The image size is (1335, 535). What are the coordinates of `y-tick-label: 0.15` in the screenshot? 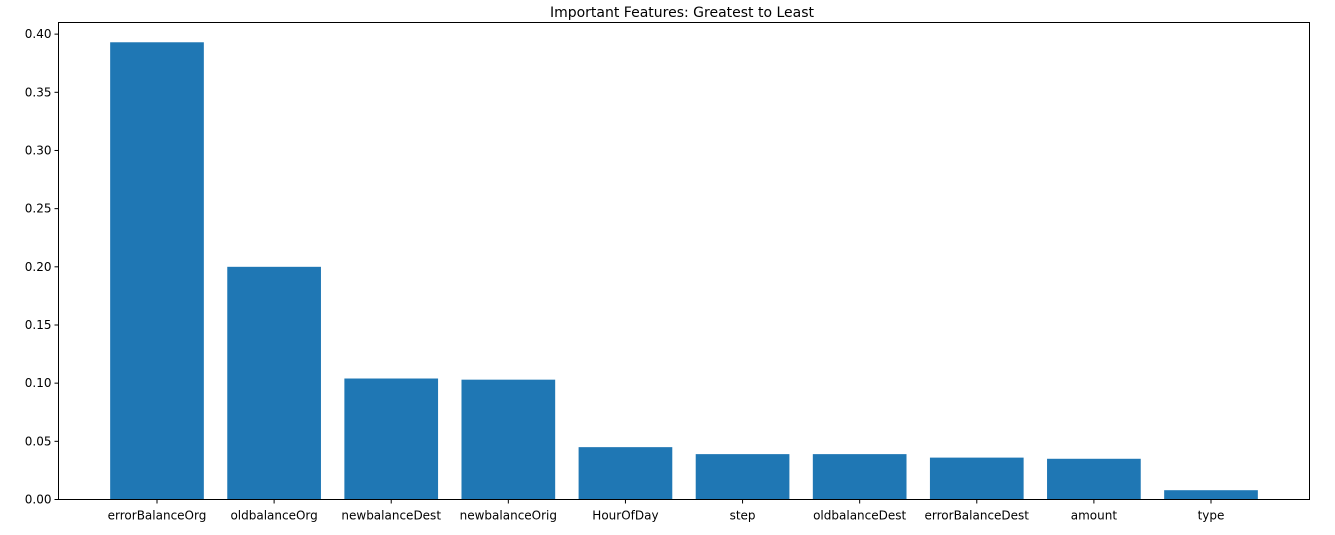 It's located at (38, 325).